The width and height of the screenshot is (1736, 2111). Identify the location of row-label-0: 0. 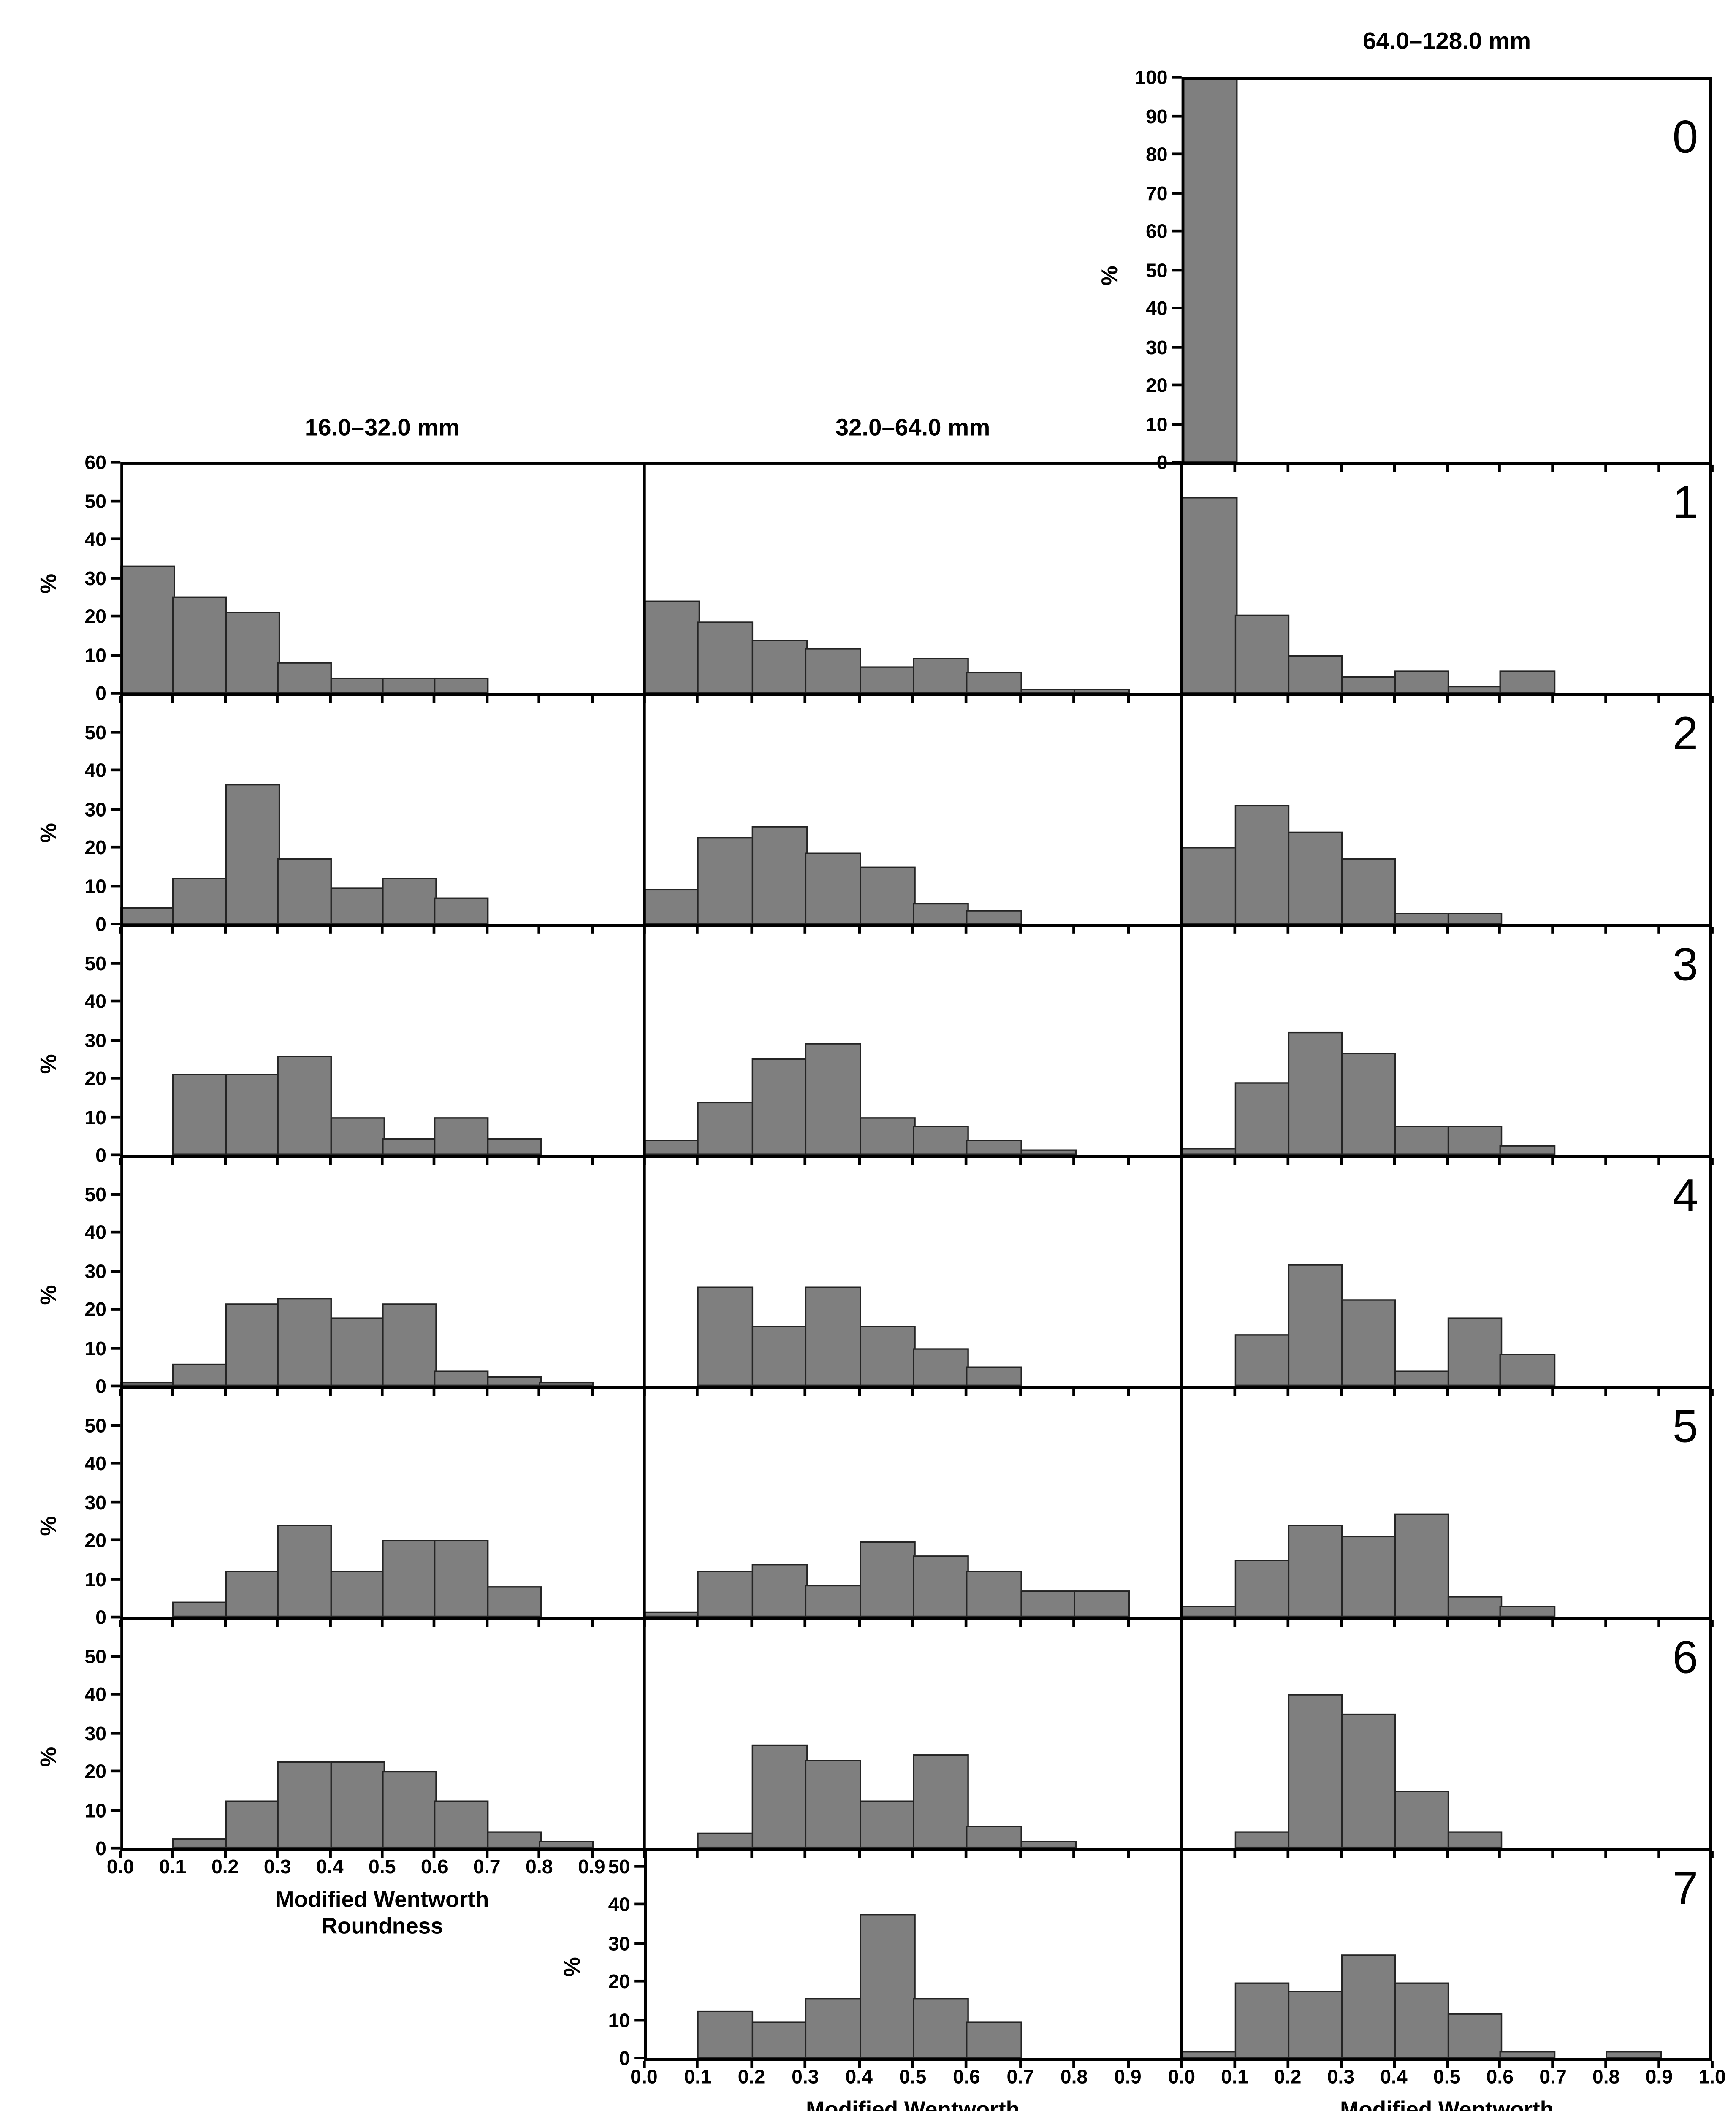
(1685, 136).